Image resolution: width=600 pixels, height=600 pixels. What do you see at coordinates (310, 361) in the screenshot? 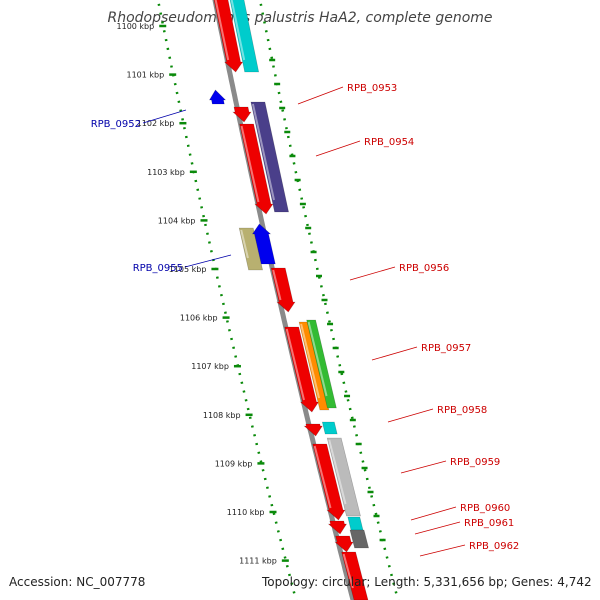
I see `gene-RPB_0957-orange-highlight` at bounding box center [310, 361].